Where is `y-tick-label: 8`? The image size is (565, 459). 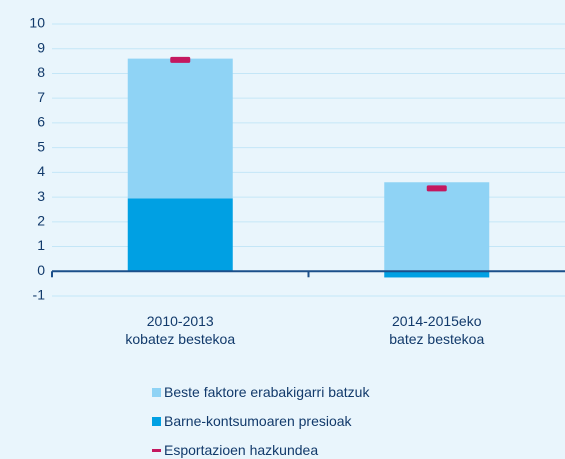 y-tick-label: 8 is located at coordinates (41, 72).